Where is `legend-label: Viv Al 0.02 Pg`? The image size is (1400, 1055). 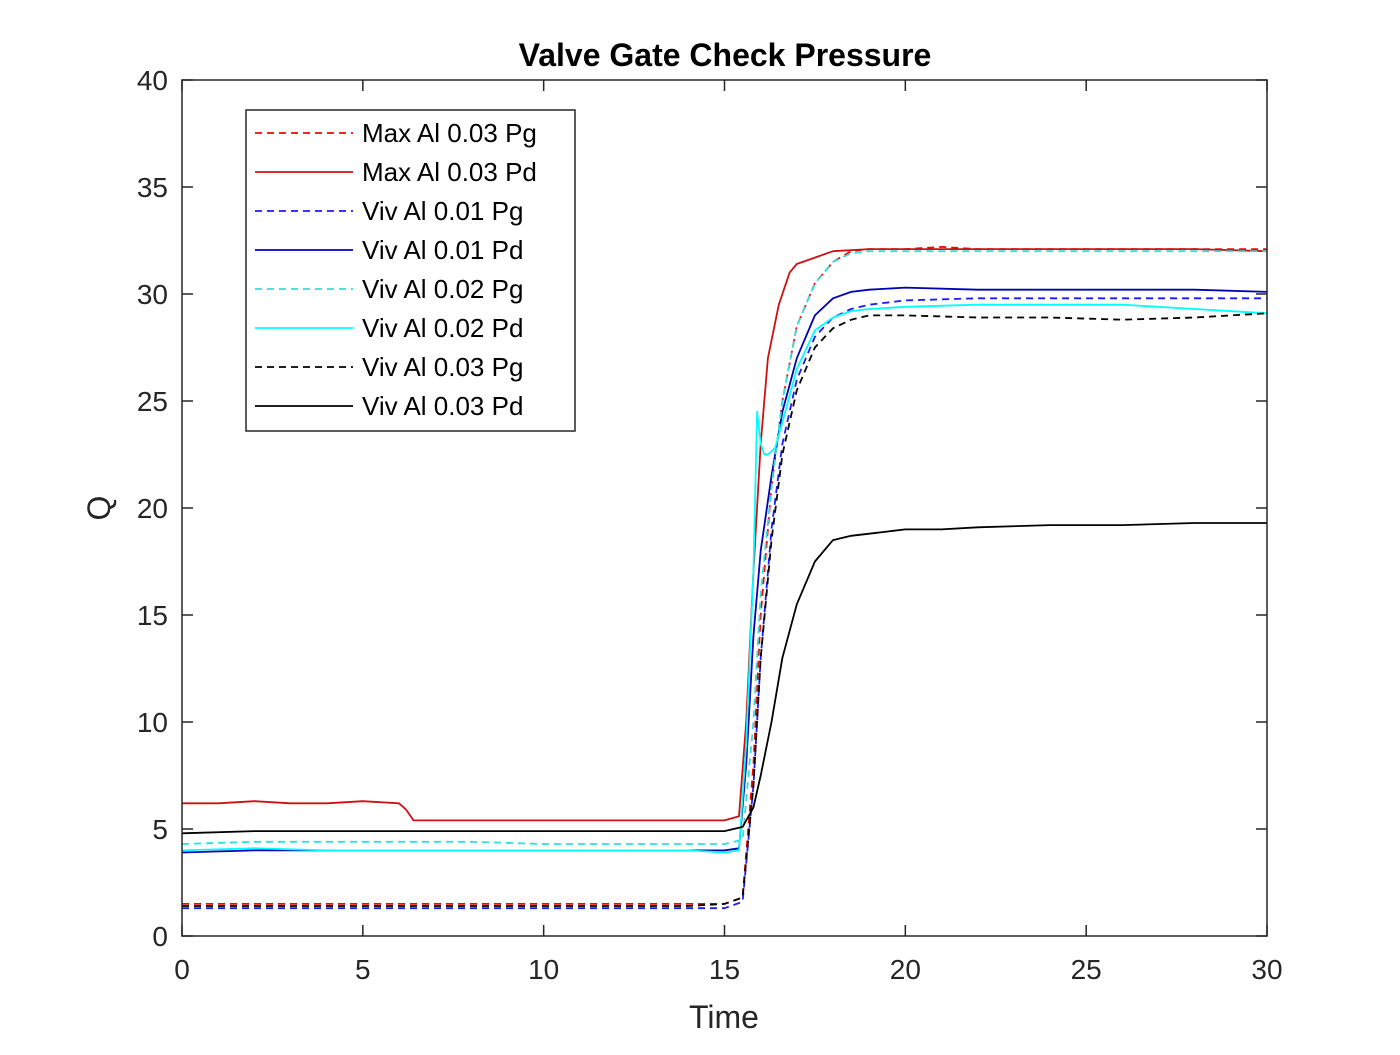
legend-label: Viv Al 0.02 Pg is located at coordinates (442, 289).